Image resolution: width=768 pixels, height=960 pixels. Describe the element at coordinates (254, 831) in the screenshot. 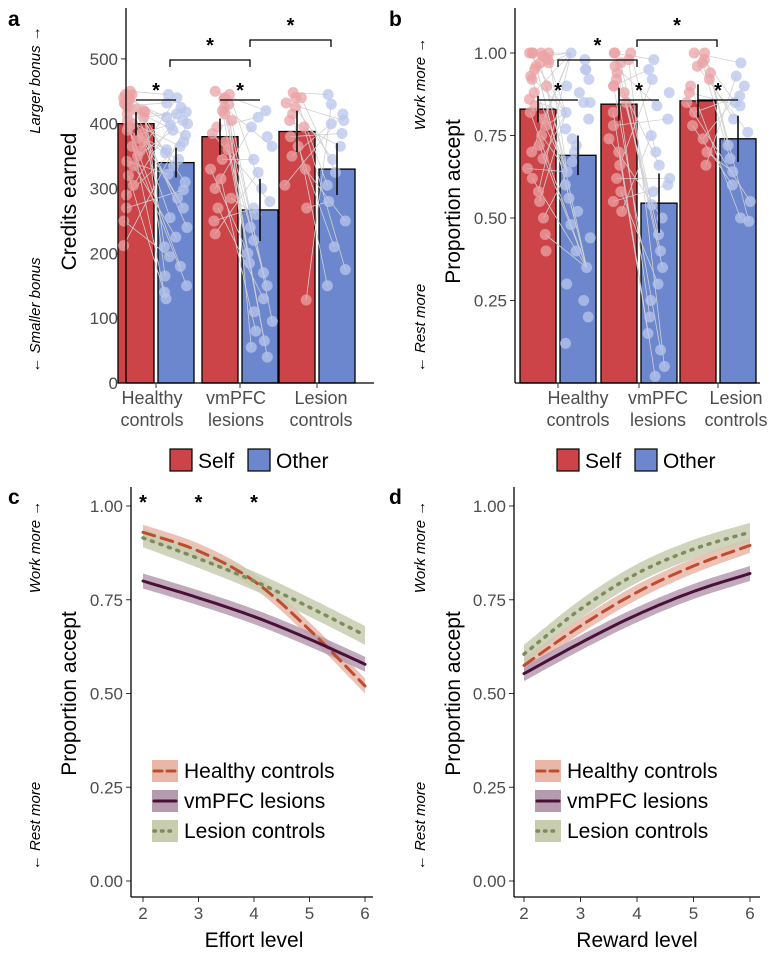

I see `legend-label-lesion: Lesion controls` at that location.